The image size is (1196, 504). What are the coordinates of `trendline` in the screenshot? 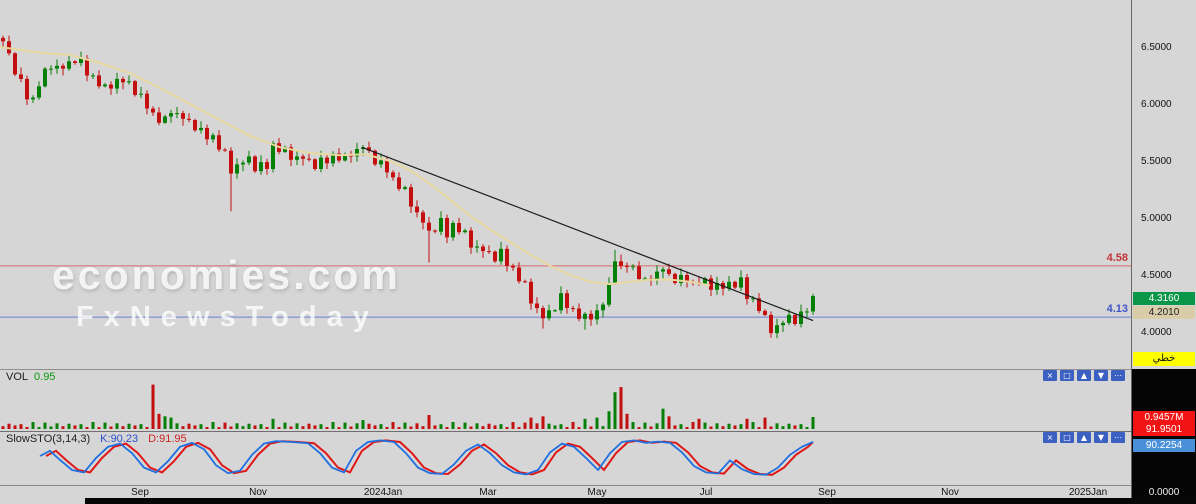 It's located at (587, 234).